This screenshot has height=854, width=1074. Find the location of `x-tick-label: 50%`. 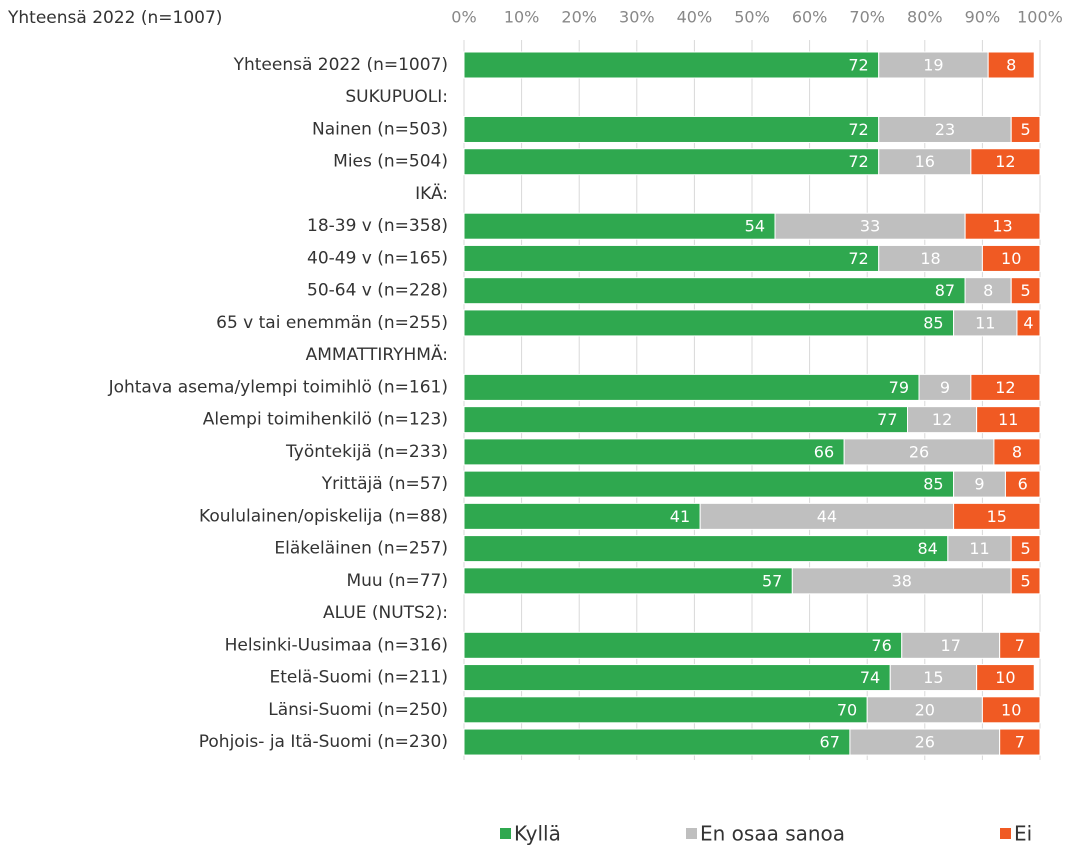

x-tick-label: 50% is located at coordinates (752, 17).